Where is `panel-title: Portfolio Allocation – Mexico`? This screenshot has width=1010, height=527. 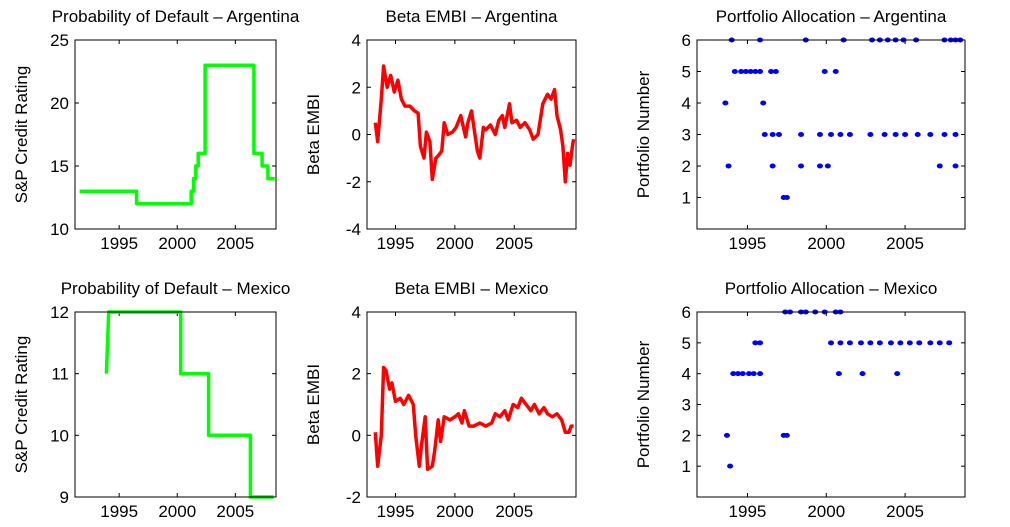
panel-title: Portfolio Allocation – Mexico is located at coordinates (831, 288).